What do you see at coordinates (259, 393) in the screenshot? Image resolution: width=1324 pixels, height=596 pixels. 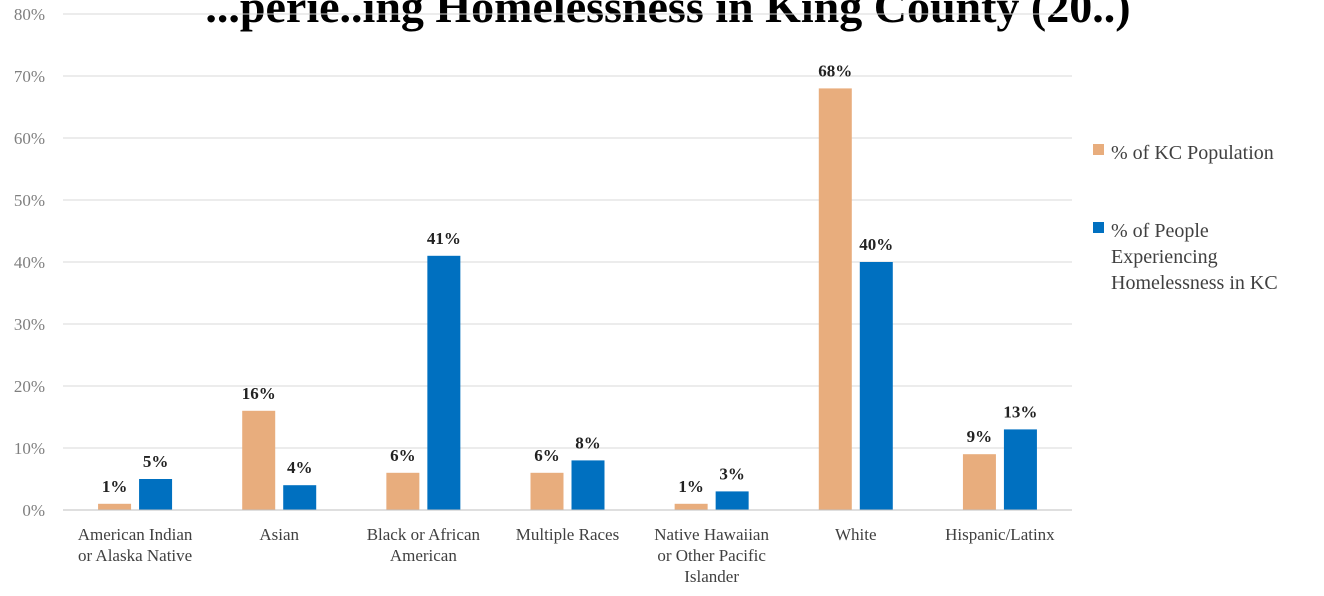 I see `data-label: 16%` at bounding box center [259, 393].